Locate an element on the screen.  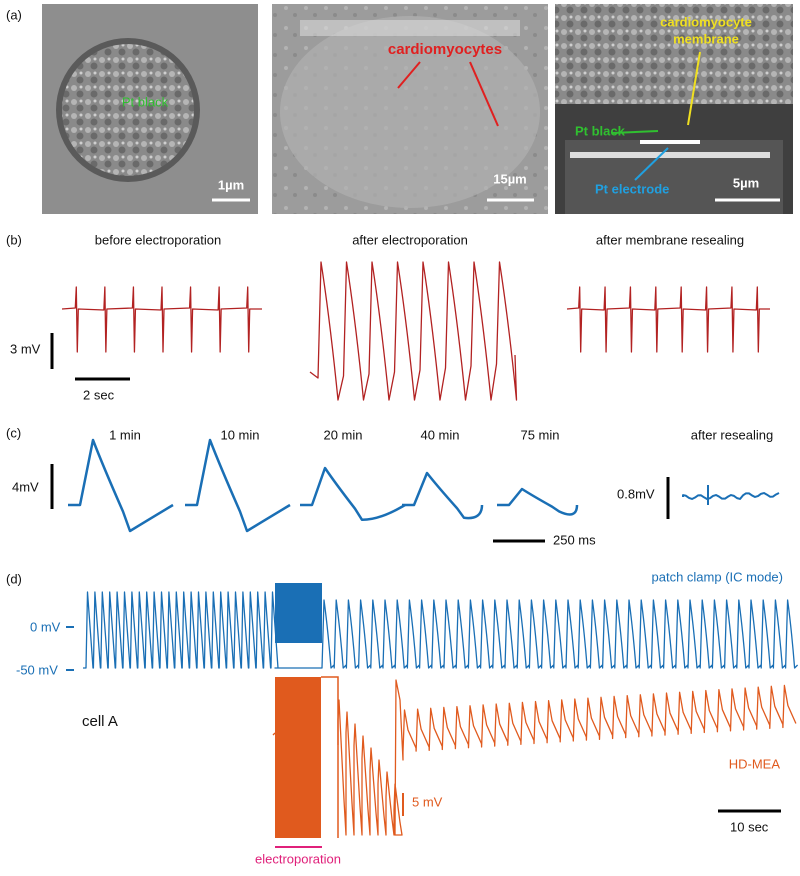
trace-title: after membrane resealing is located at coordinates (670, 239).